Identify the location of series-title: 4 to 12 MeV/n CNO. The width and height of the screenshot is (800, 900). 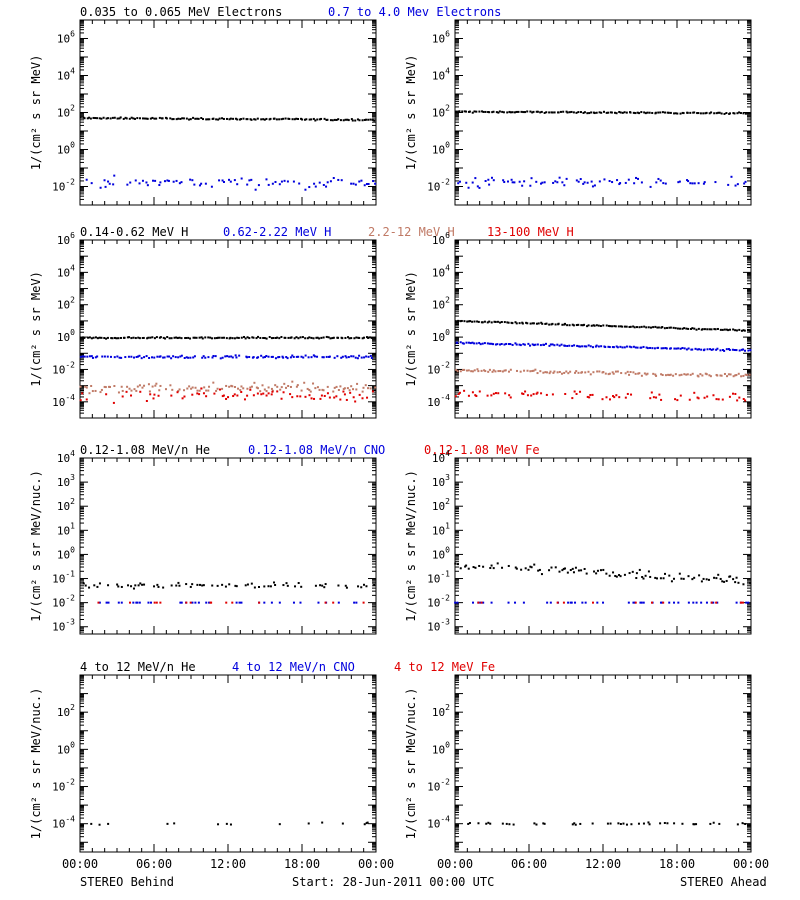
(293, 667).